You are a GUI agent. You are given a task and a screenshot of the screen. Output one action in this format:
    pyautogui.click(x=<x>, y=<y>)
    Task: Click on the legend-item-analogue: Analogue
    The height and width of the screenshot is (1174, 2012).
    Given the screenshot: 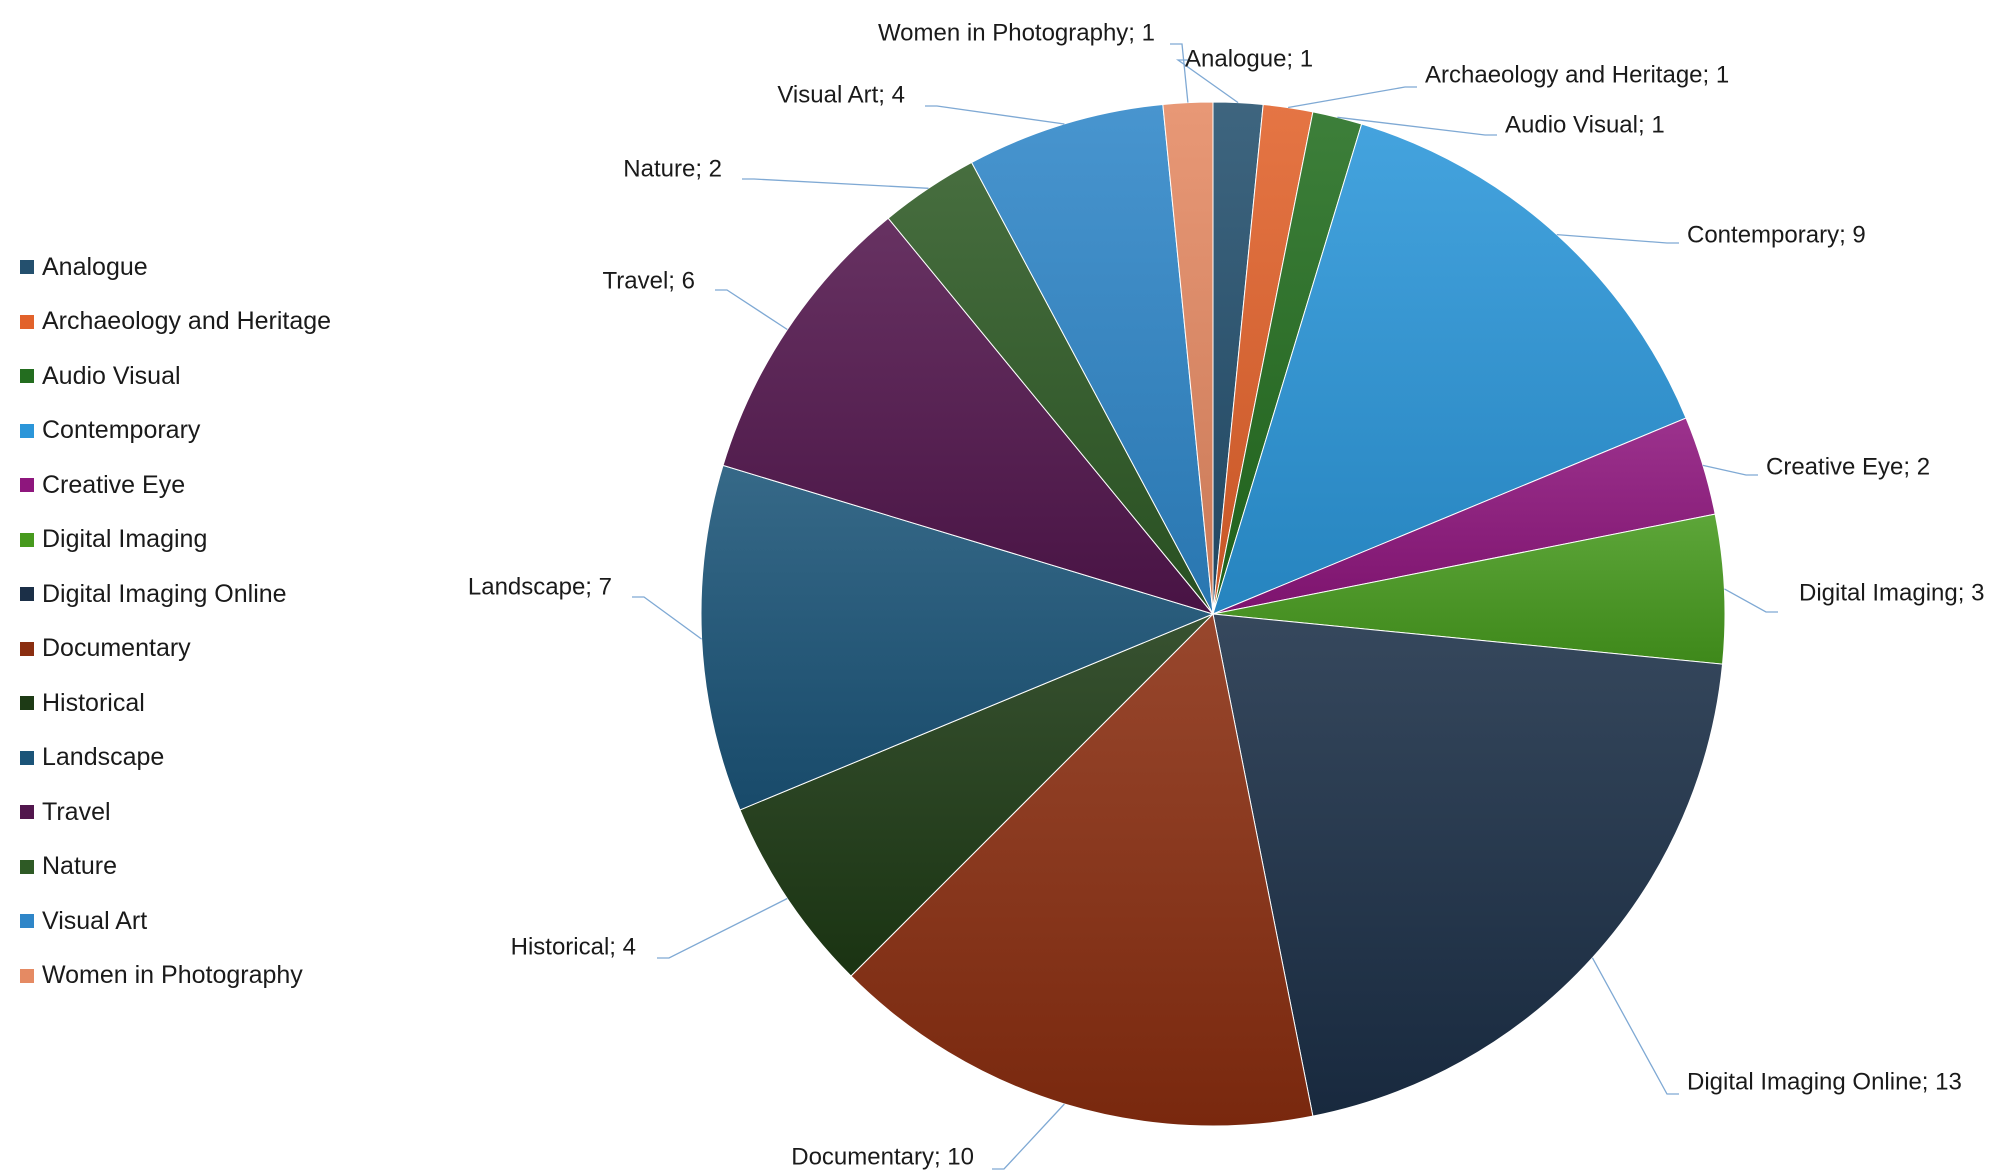 What is the action you would take?
    pyautogui.click(x=175, y=267)
    